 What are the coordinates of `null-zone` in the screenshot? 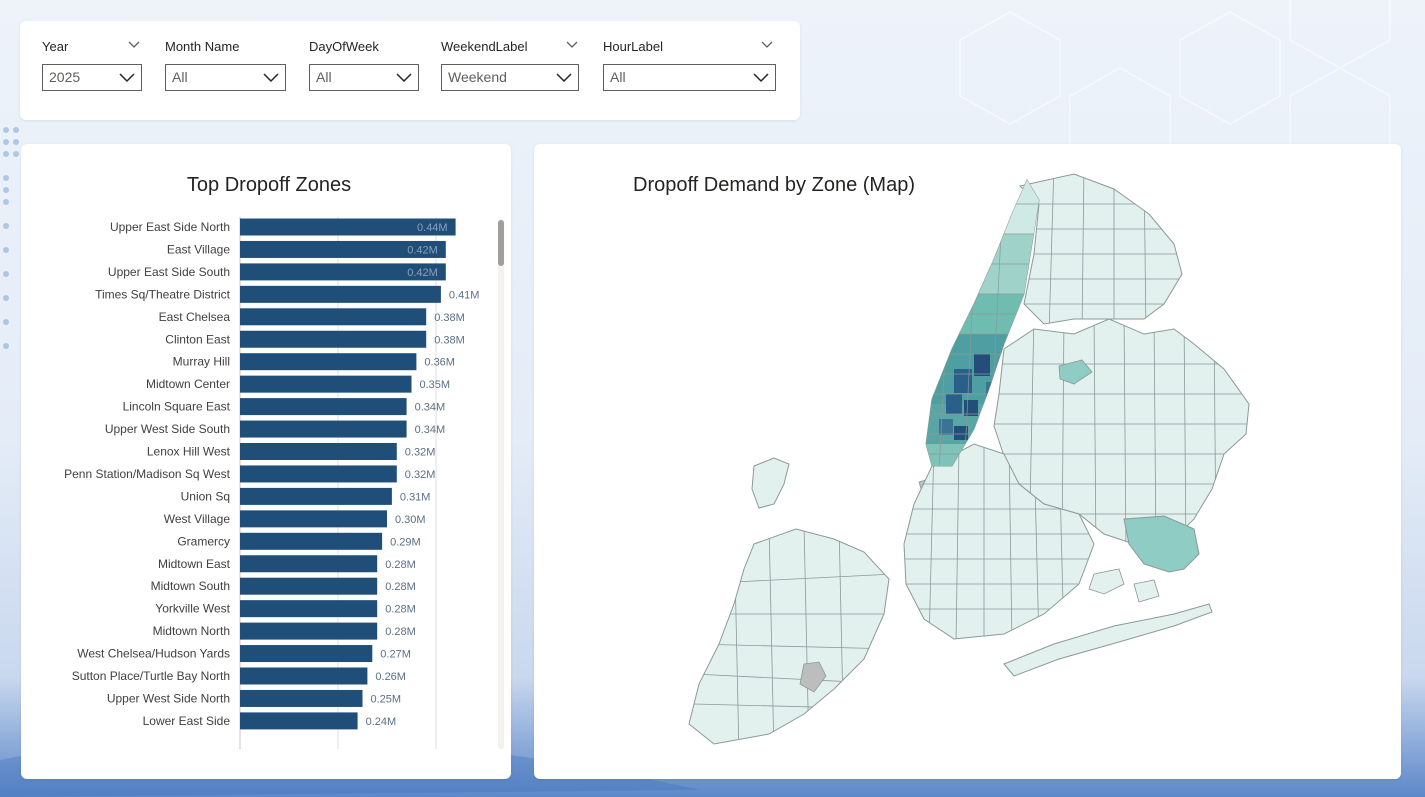 It's located at (813, 677).